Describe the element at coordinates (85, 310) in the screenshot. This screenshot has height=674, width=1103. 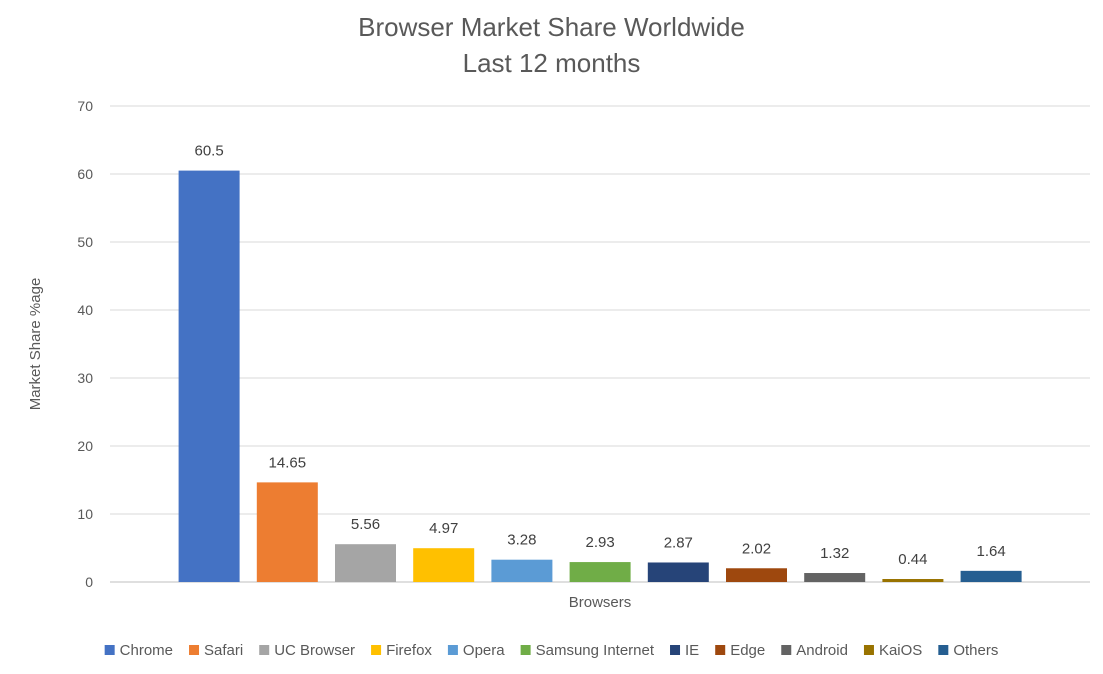
I see `y-tick-label: 40` at that location.